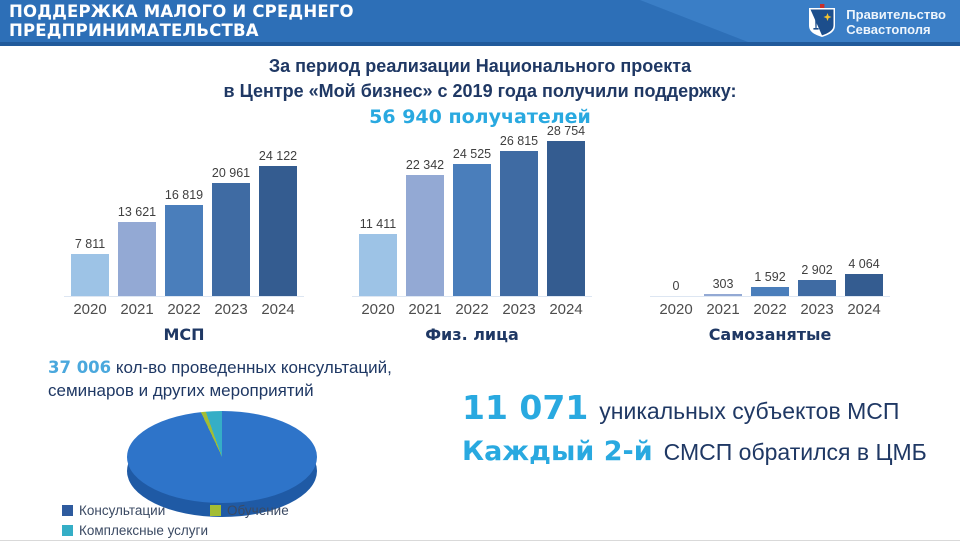 The width and height of the screenshot is (960, 543). What do you see at coordinates (770, 277) in the screenshot?
I see `bar-value-label: 1 592` at bounding box center [770, 277].